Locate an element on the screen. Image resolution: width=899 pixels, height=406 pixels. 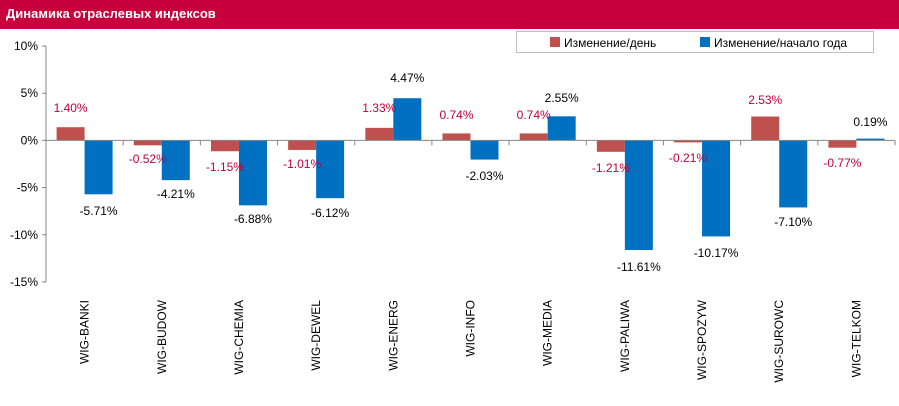
data-label-day: -0.77% is located at coordinates (842, 163).